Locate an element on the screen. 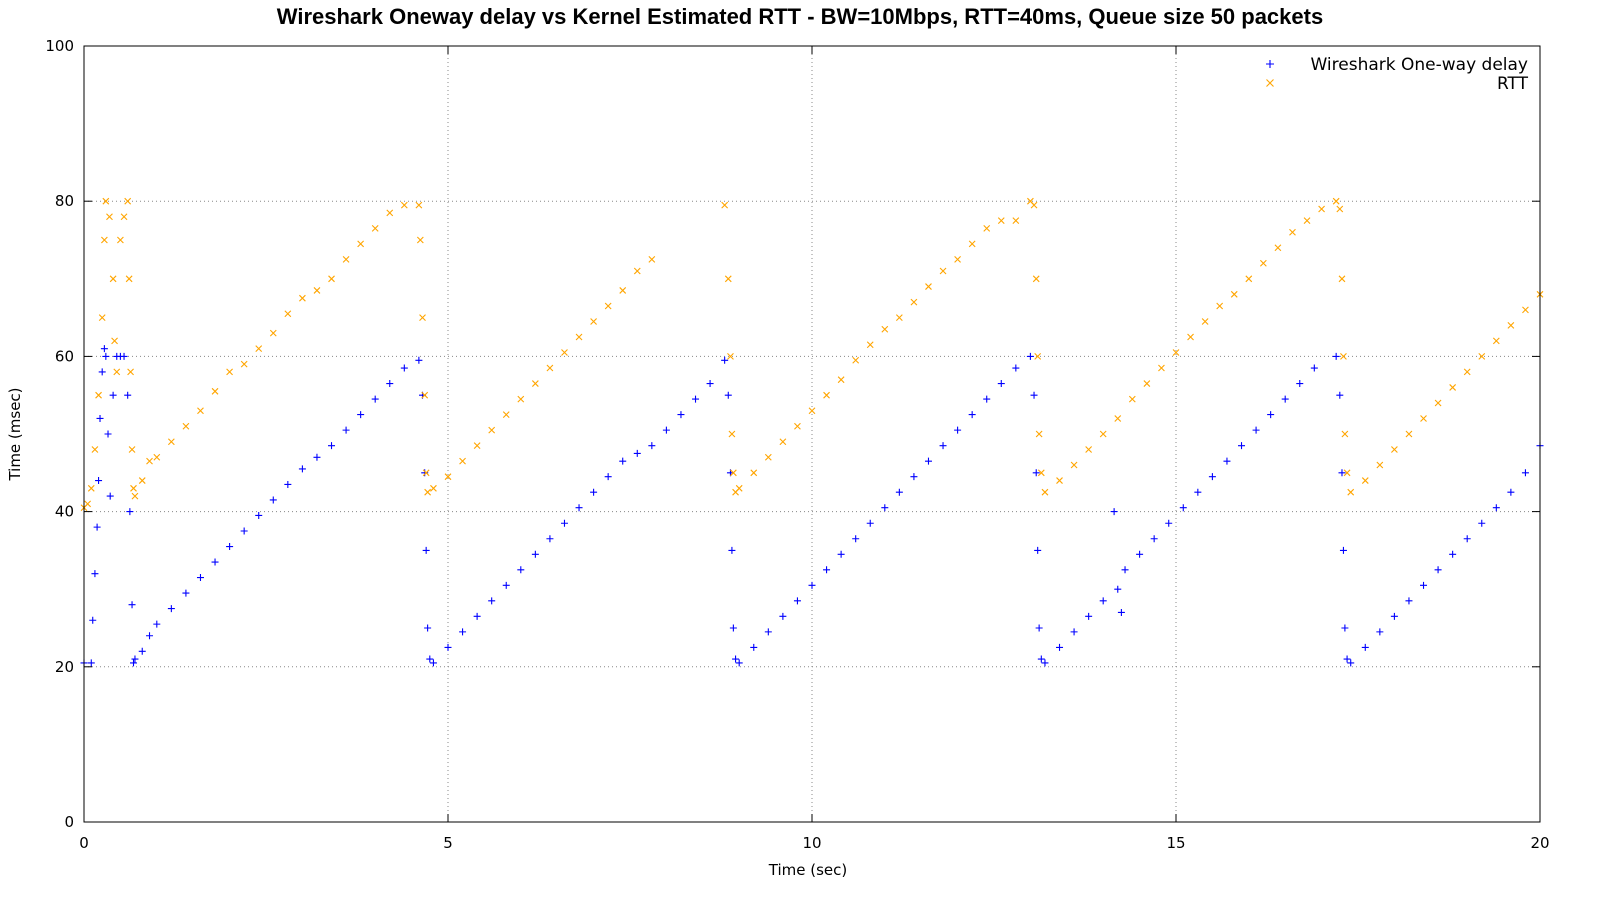 This screenshot has width=1600, height=904. x-axis-label: Time (sec) is located at coordinates (807, 870).